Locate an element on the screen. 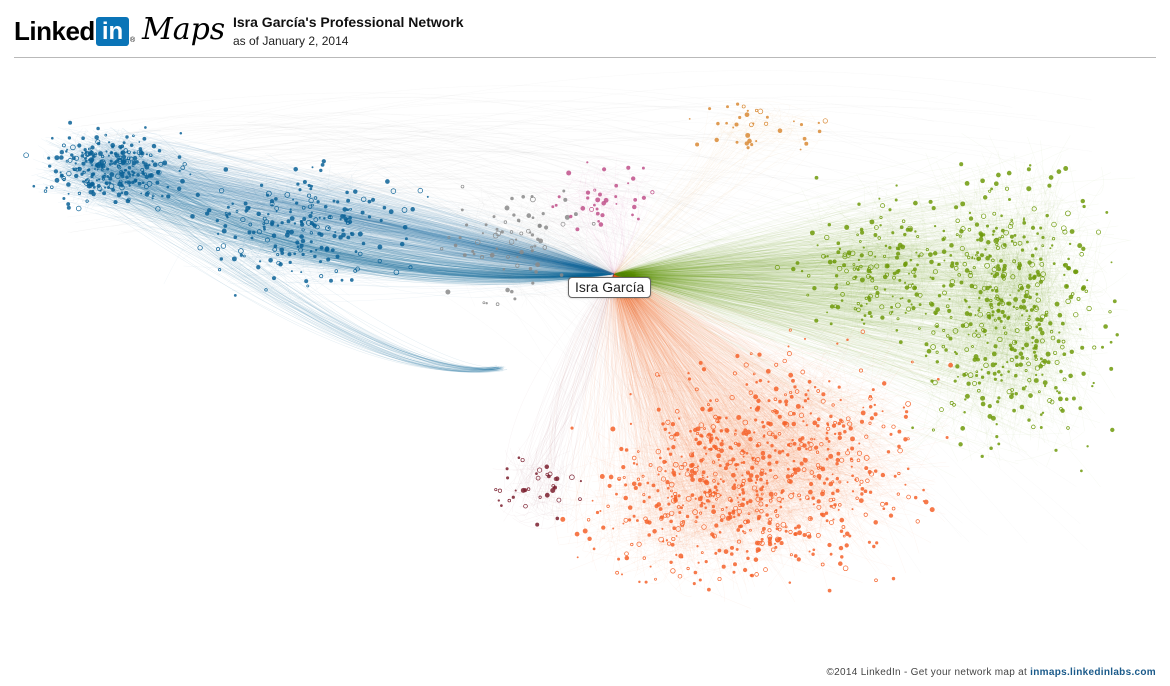  footer-link: inmaps.linkedinlabs.com is located at coordinates (1093, 672).